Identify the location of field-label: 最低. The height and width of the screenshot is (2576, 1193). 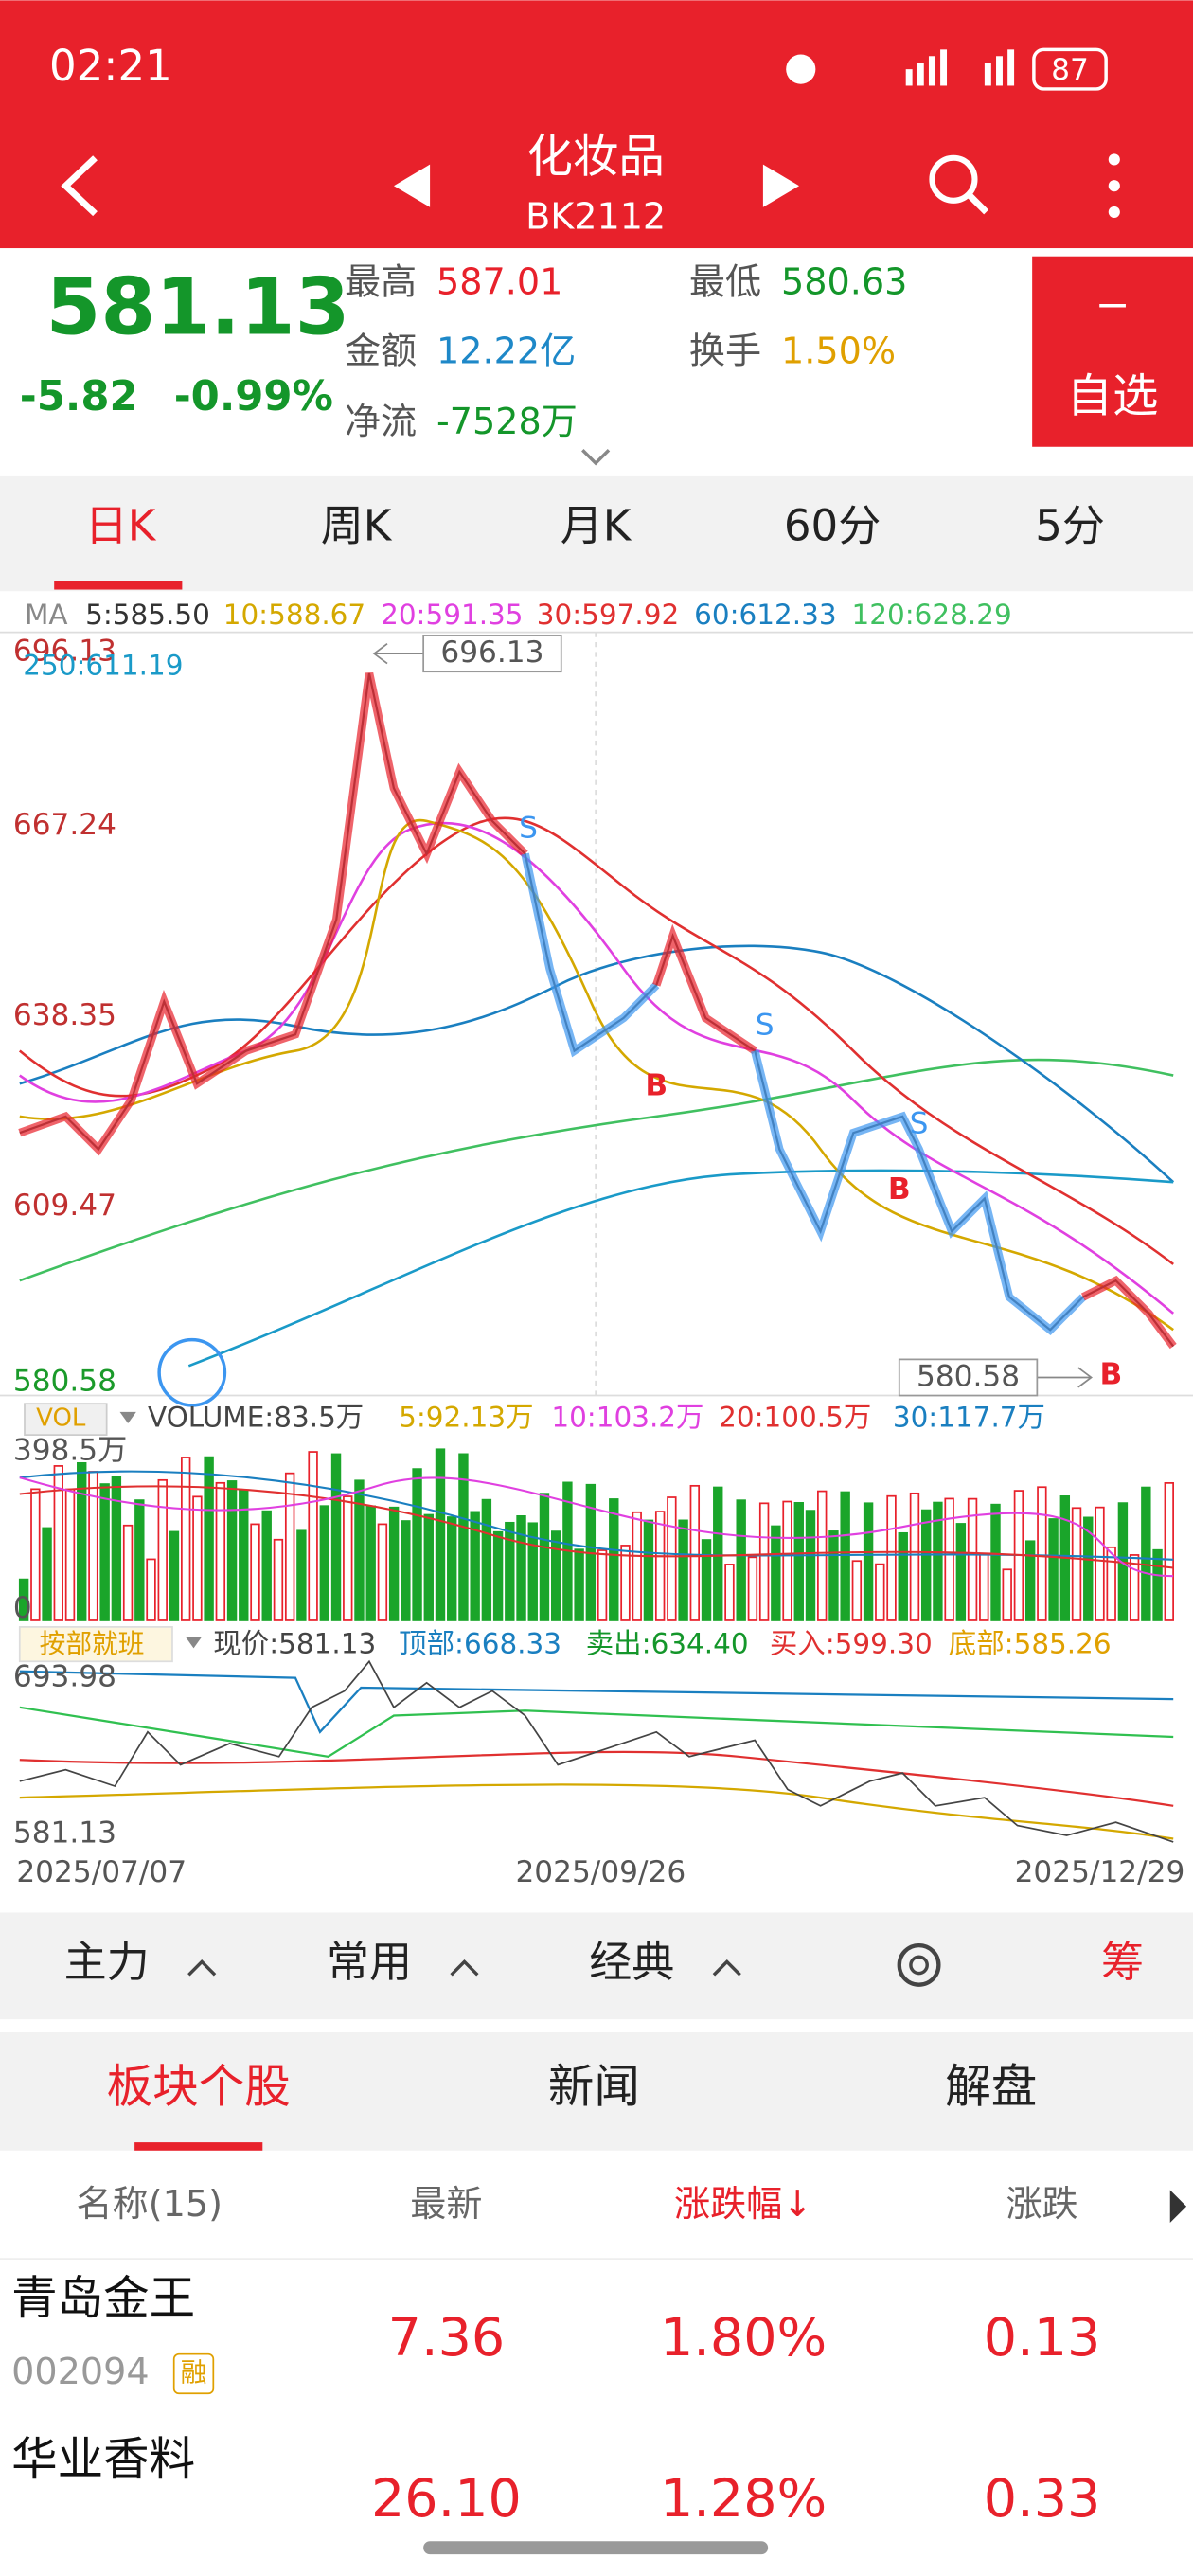
(725, 282).